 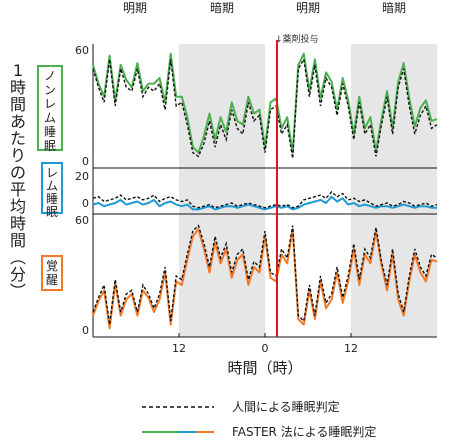 What do you see at coordinates (18, 206) in the screenshot?
I see `y-title-char-8: 均` at bounding box center [18, 206].